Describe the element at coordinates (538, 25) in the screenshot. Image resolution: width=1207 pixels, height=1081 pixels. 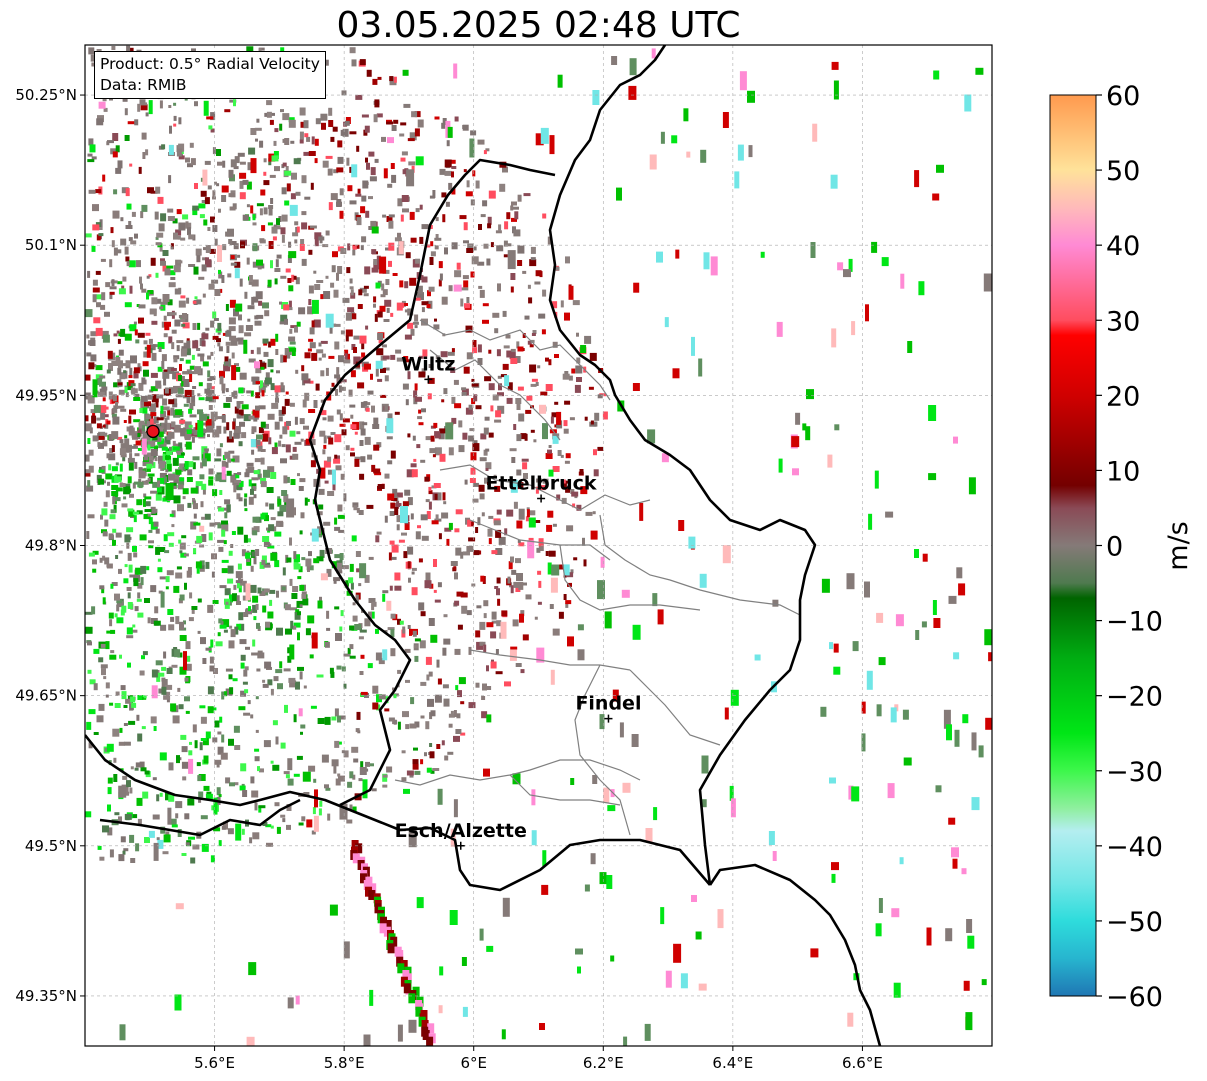
I see `map-title: 03.05.2025 02:48 UTC` at that location.